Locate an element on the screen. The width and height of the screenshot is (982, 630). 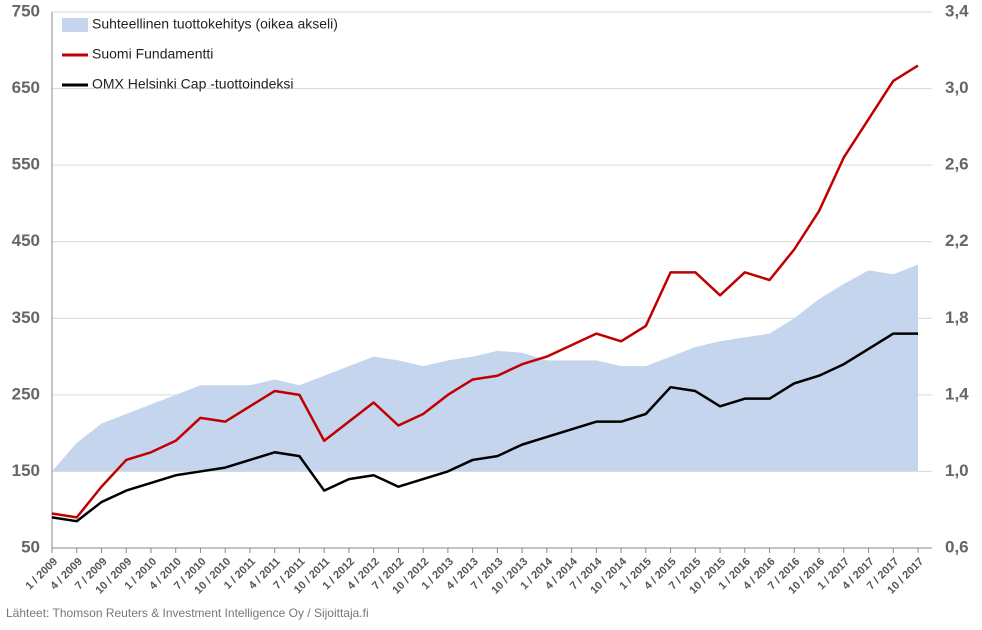
y2-tick-label: 3,4 is located at coordinates (957, 10).